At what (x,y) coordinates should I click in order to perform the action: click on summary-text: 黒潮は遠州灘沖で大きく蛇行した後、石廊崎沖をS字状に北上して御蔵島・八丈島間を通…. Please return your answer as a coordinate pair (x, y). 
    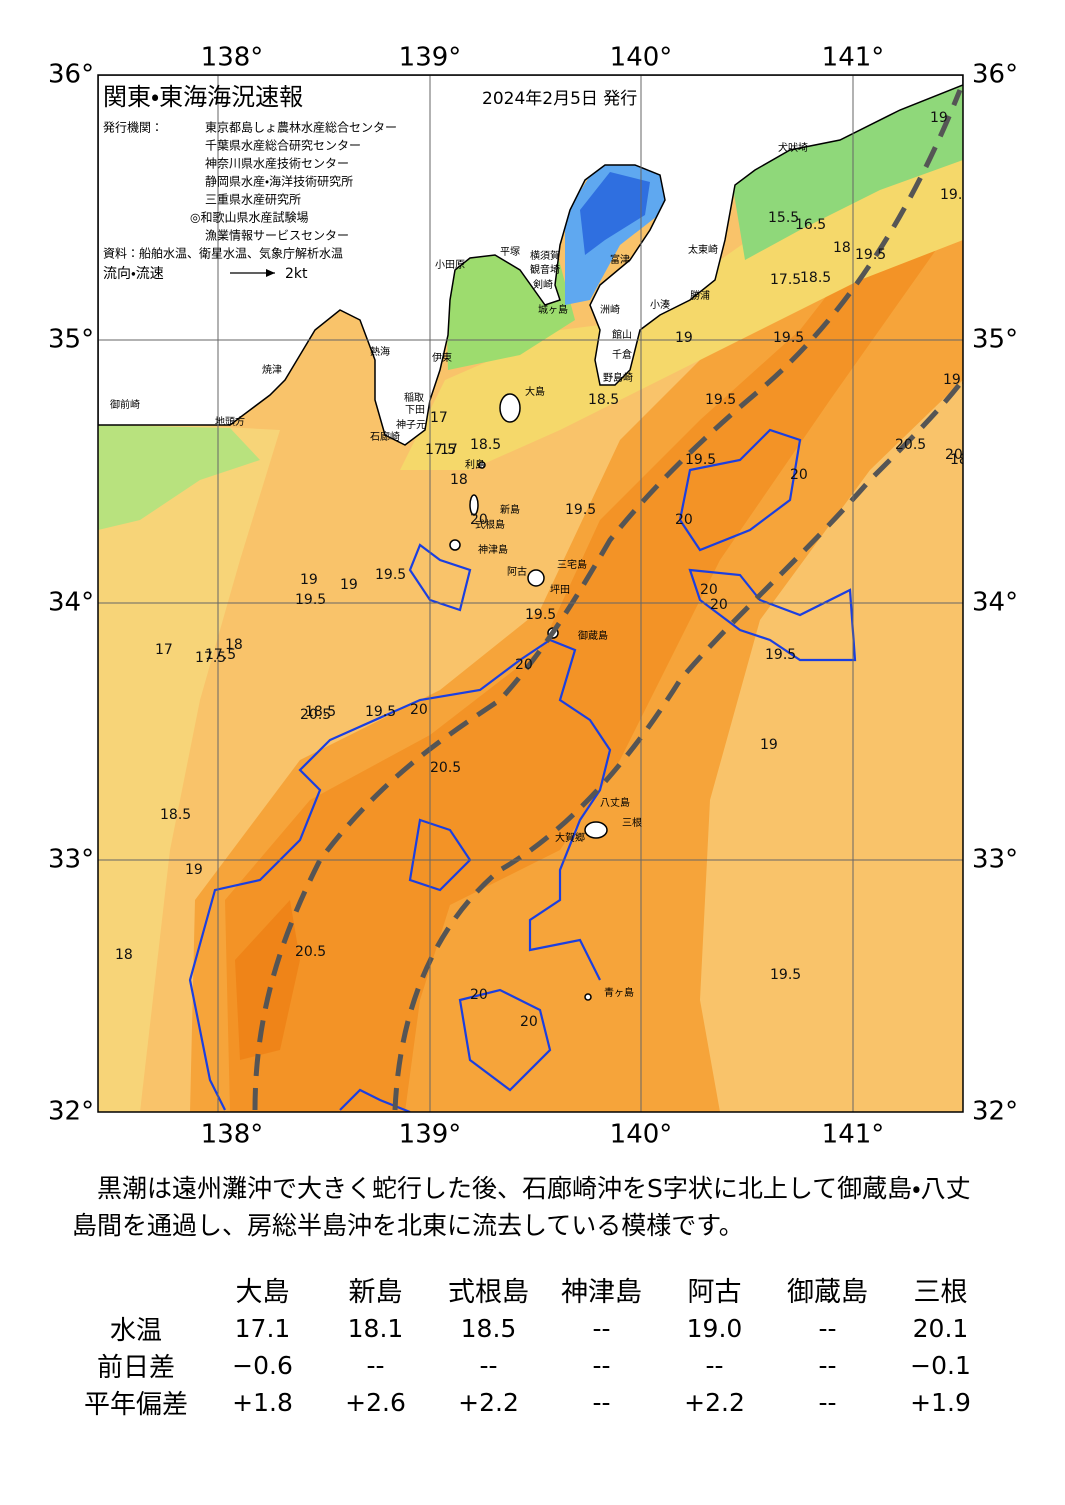
    Looking at the image, I should click on (521, 1207).